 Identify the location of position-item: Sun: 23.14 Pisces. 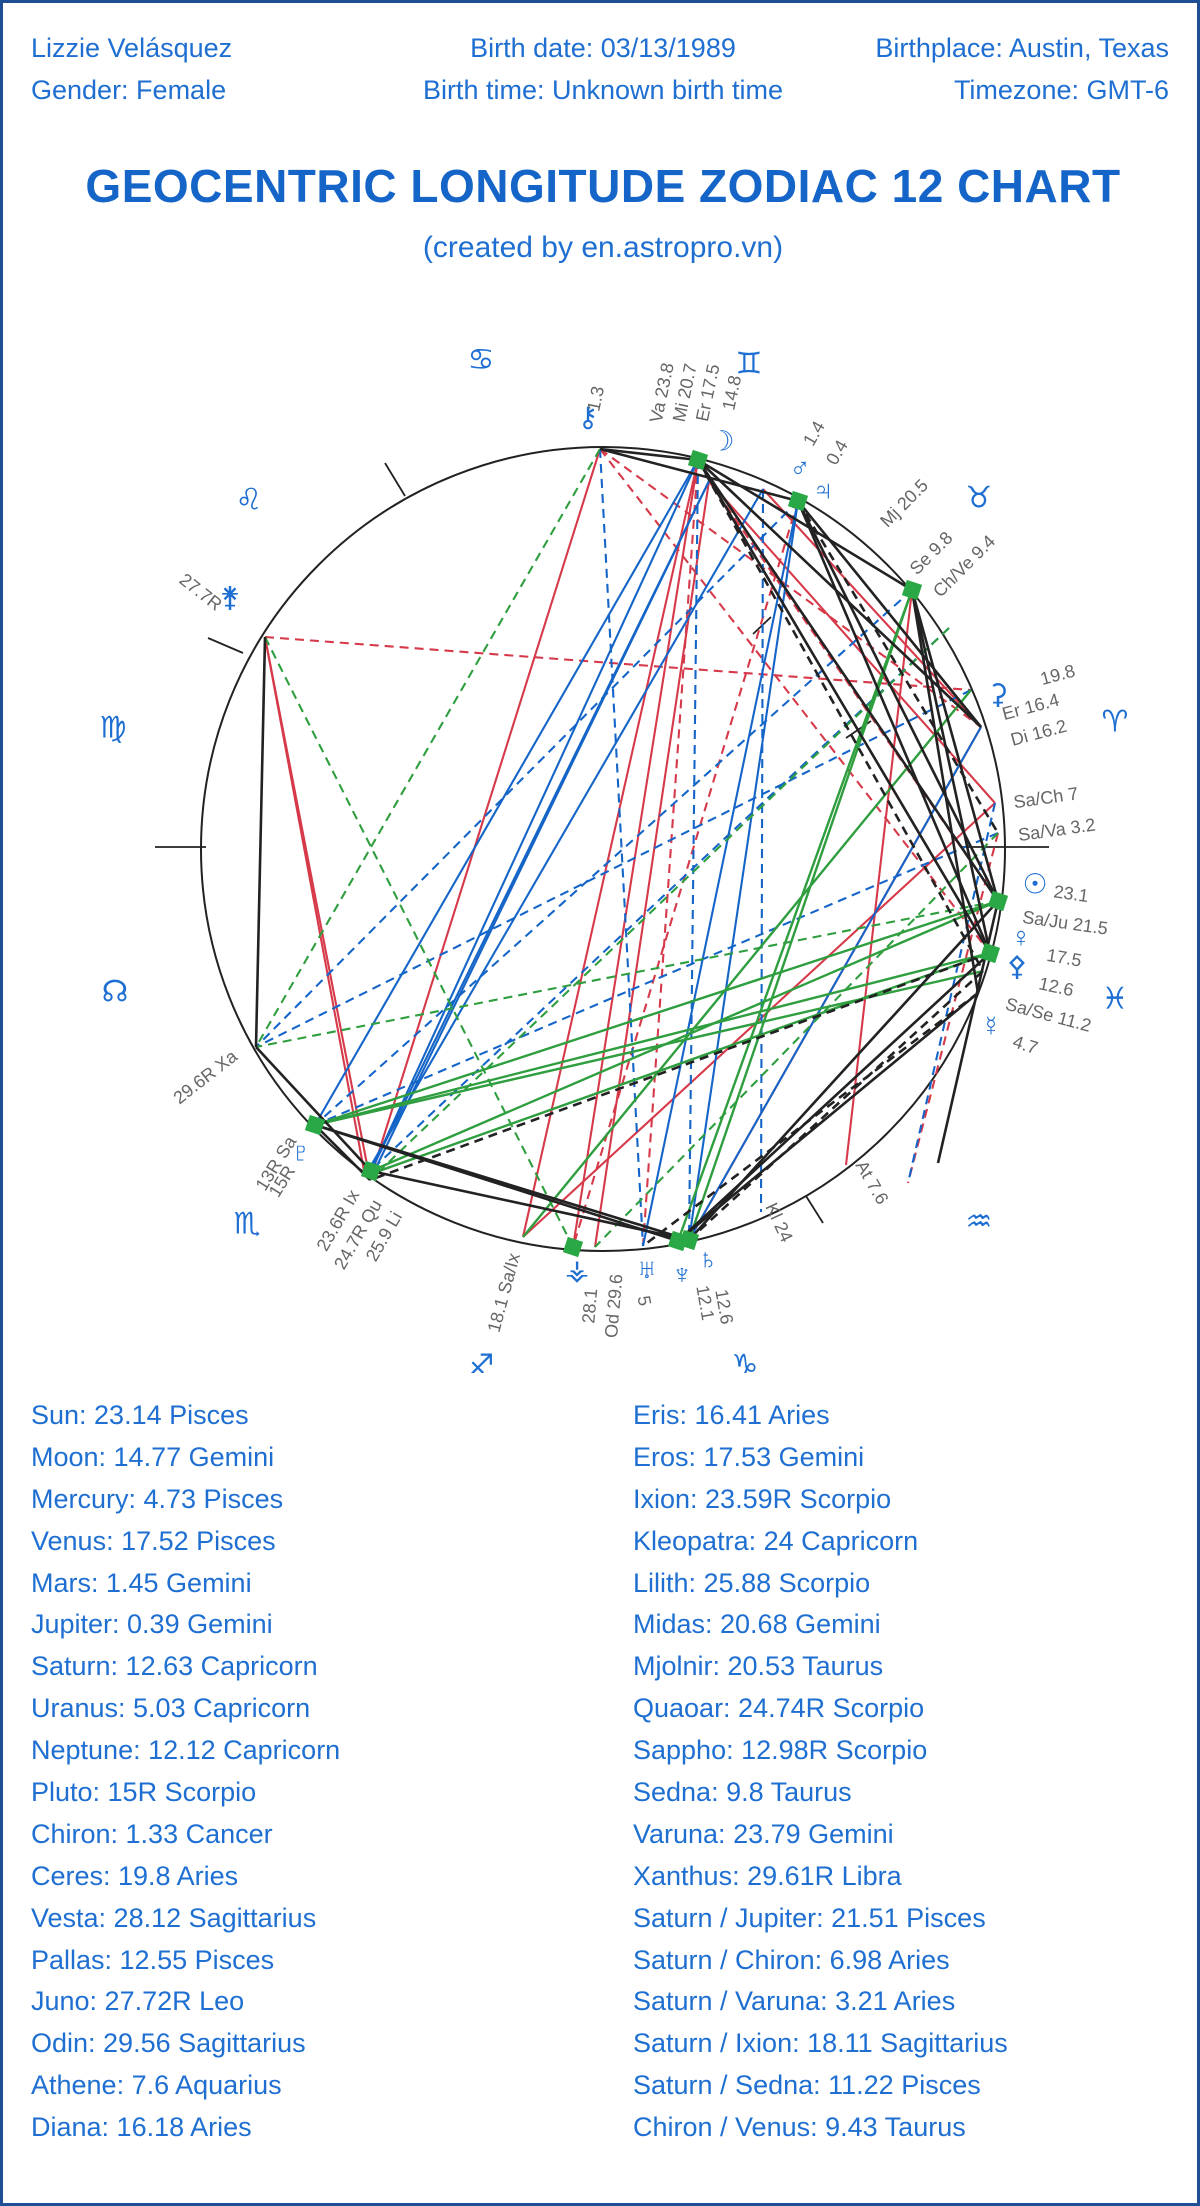
(140, 1415).